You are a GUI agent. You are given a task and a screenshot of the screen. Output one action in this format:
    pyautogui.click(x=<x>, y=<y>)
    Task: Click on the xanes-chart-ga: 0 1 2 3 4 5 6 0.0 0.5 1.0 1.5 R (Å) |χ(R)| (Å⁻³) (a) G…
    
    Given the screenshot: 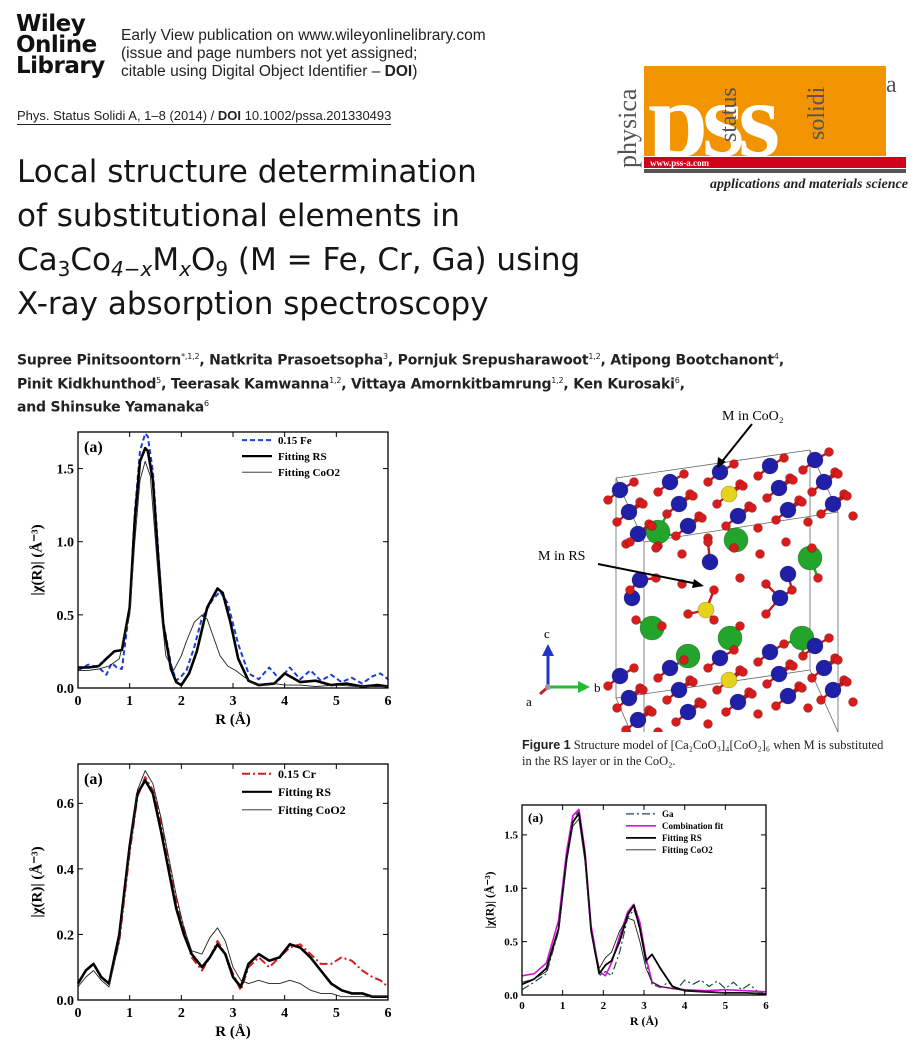 What is the action you would take?
    pyautogui.click(x=625, y=916)
    